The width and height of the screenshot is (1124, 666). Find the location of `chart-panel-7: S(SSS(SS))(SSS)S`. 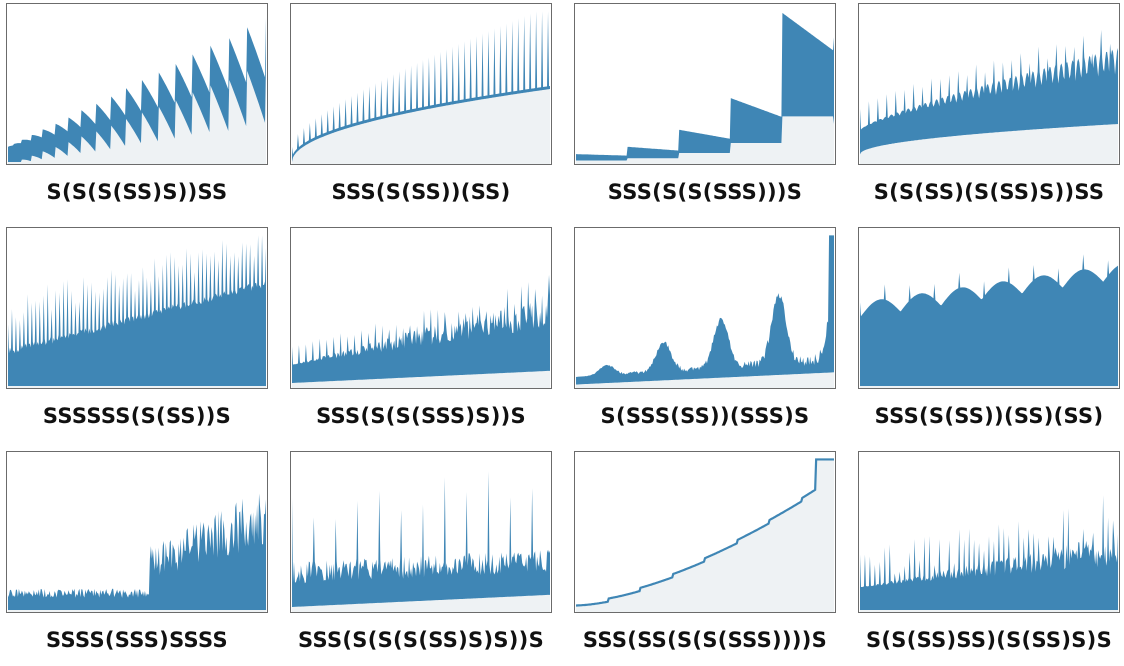

chart-panel-7: S(SSS(SS))(SSS)S is located at coordinates (710, 333).